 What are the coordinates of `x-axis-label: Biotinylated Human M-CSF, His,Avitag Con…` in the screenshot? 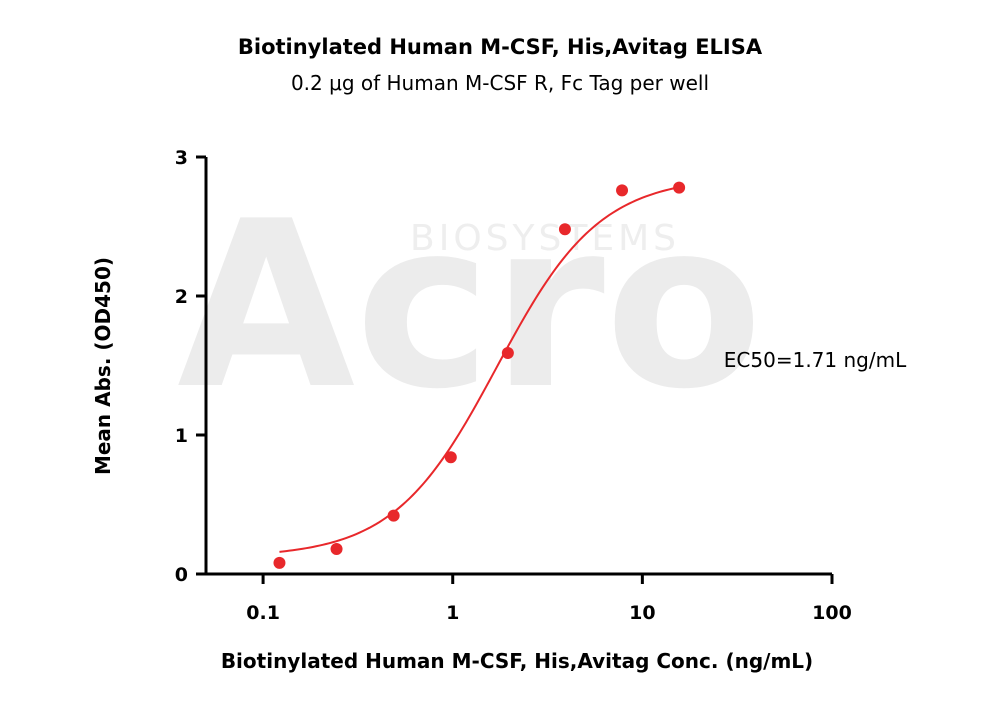 It's located at (517, 661).